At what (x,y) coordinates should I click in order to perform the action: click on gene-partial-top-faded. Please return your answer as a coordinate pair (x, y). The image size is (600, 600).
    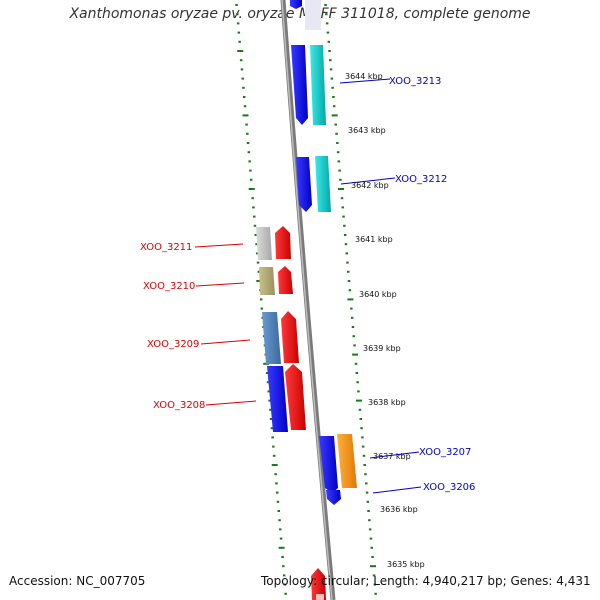
    Looking at the image, I should click on (313, 15).